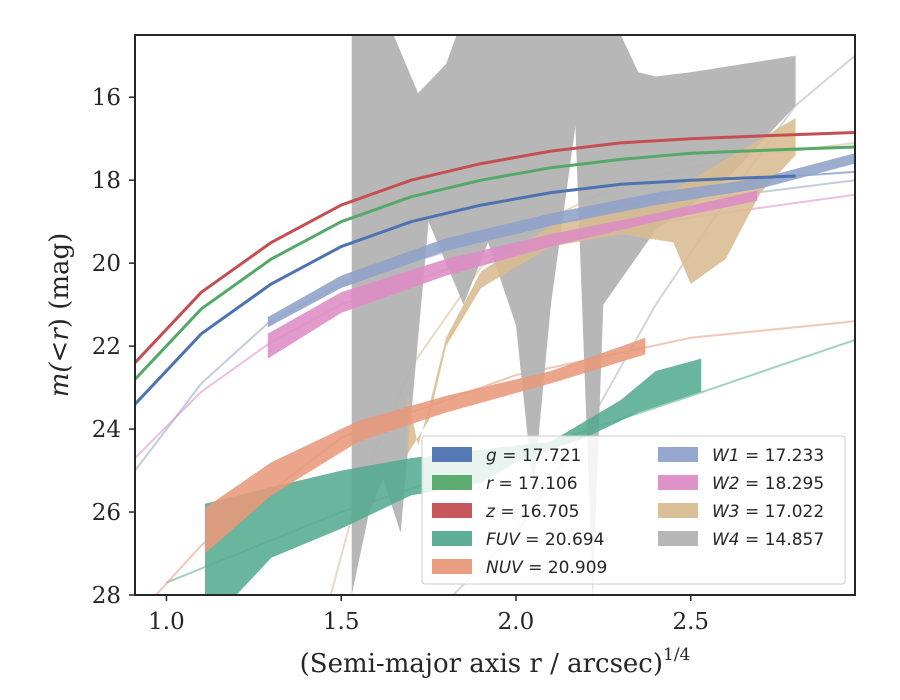 The width and height of the screenshot is (900, 700). I want to click on legend-band-value: = 20.909, so click(565, 568).